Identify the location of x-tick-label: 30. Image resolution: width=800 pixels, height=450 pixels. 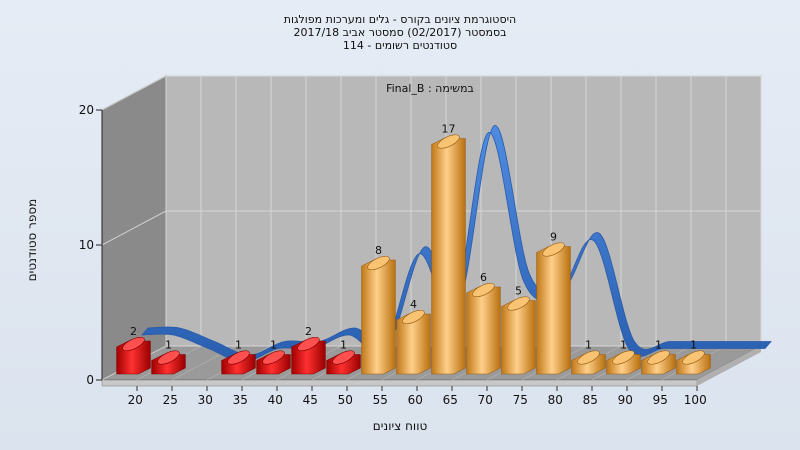
(205, 400).